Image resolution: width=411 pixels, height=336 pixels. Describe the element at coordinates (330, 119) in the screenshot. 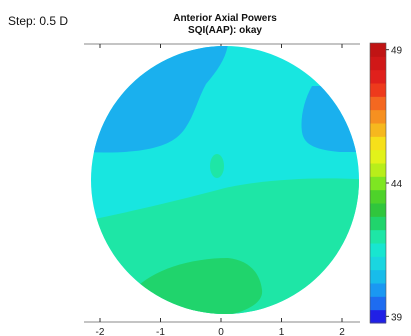

I see `region-42-5-right` at that location.